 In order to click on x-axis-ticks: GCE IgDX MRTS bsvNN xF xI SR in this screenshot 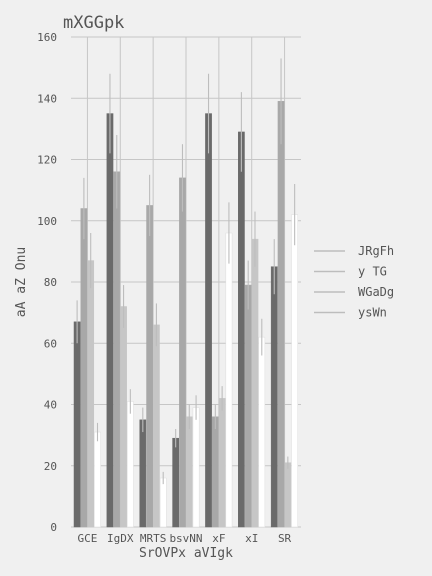, I will do `click(184, 538)`.